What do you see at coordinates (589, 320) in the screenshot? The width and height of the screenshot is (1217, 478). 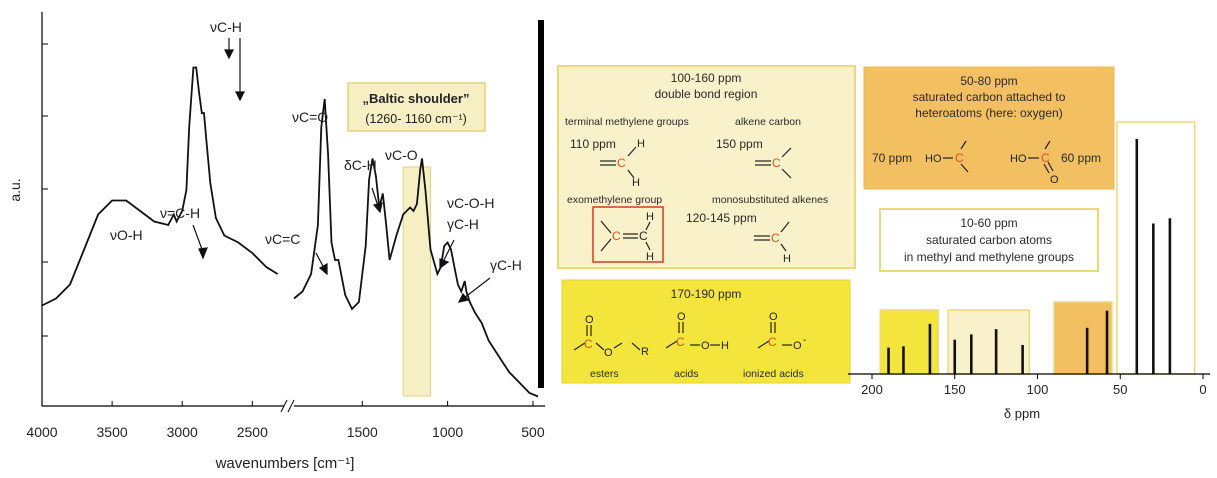 I see `ester-o-carbonyl: O` at bounding box center [589, 320].